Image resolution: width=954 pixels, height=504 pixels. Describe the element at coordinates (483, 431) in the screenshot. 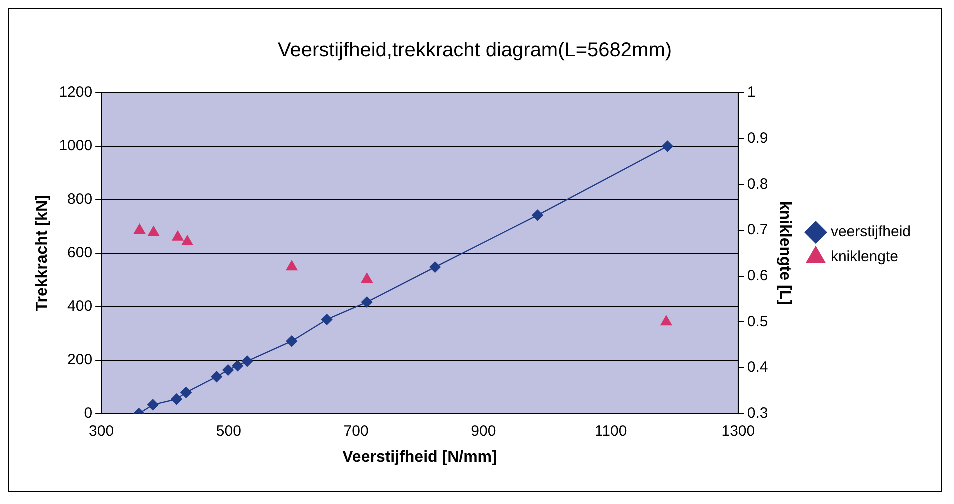

I see `x-tick-label: 900` at that location.